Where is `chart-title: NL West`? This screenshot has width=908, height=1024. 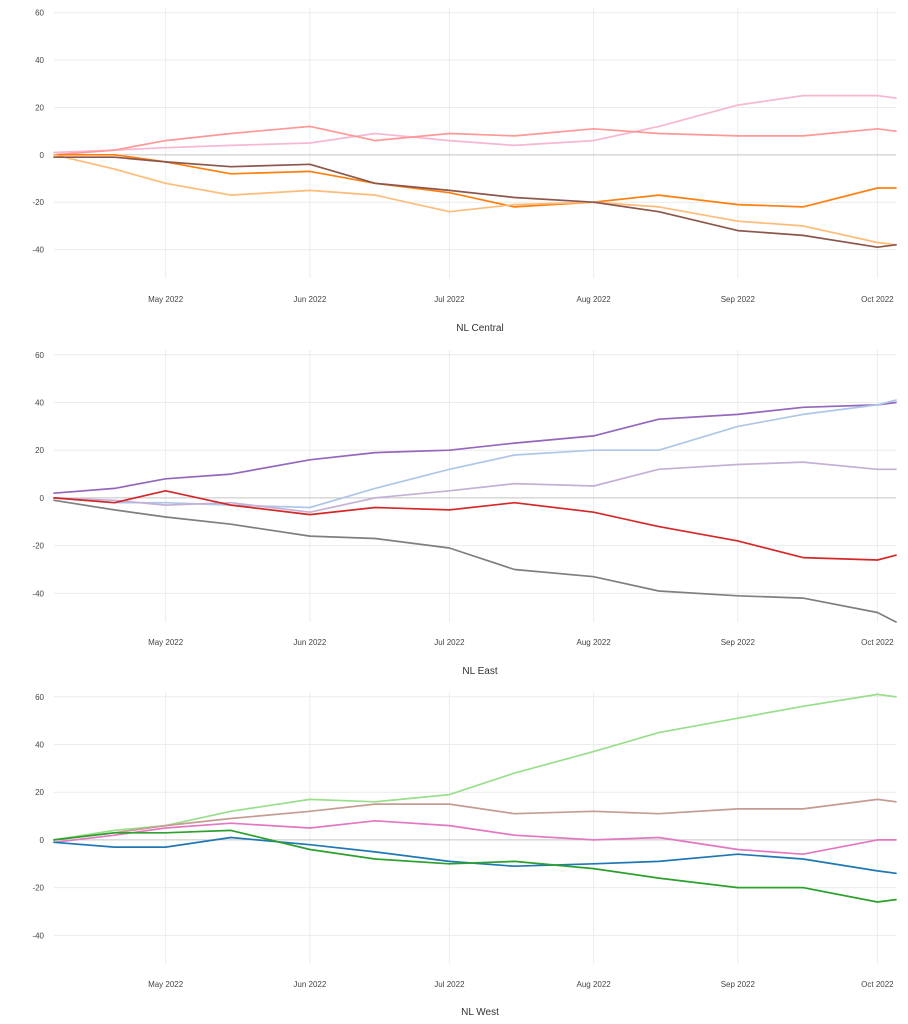
chart-title: NL West is located at coordinates (480, 1012).